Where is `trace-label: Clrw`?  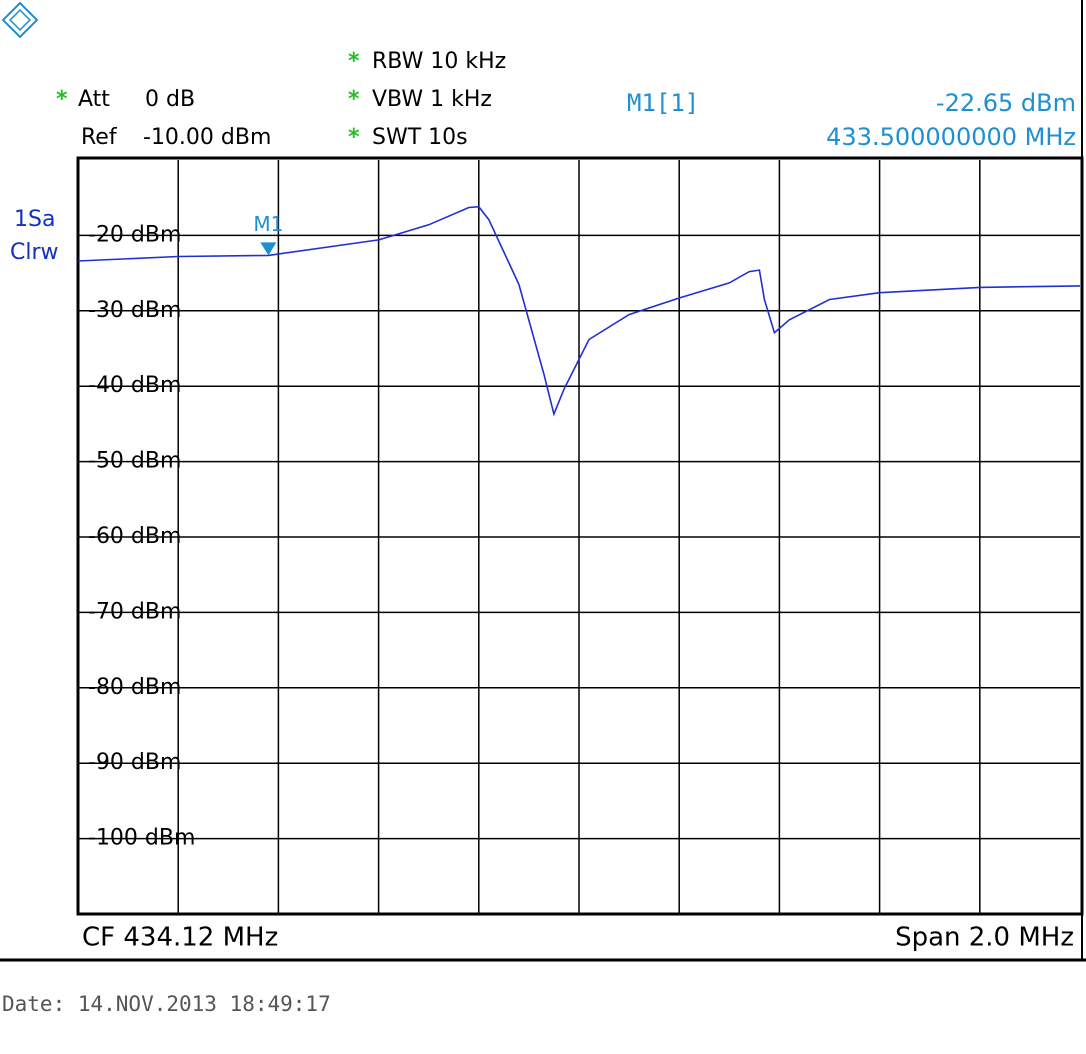 trace-label: Clrw is located at coordinates (34, 252).